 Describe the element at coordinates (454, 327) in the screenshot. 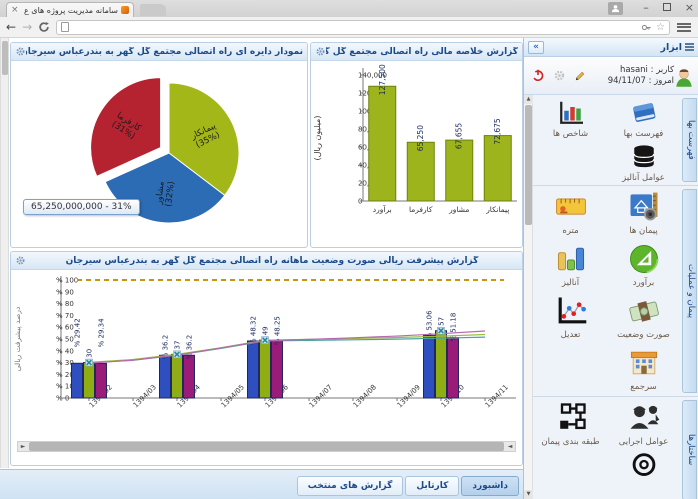

I see `svg-text: 51.18 %` at that location.